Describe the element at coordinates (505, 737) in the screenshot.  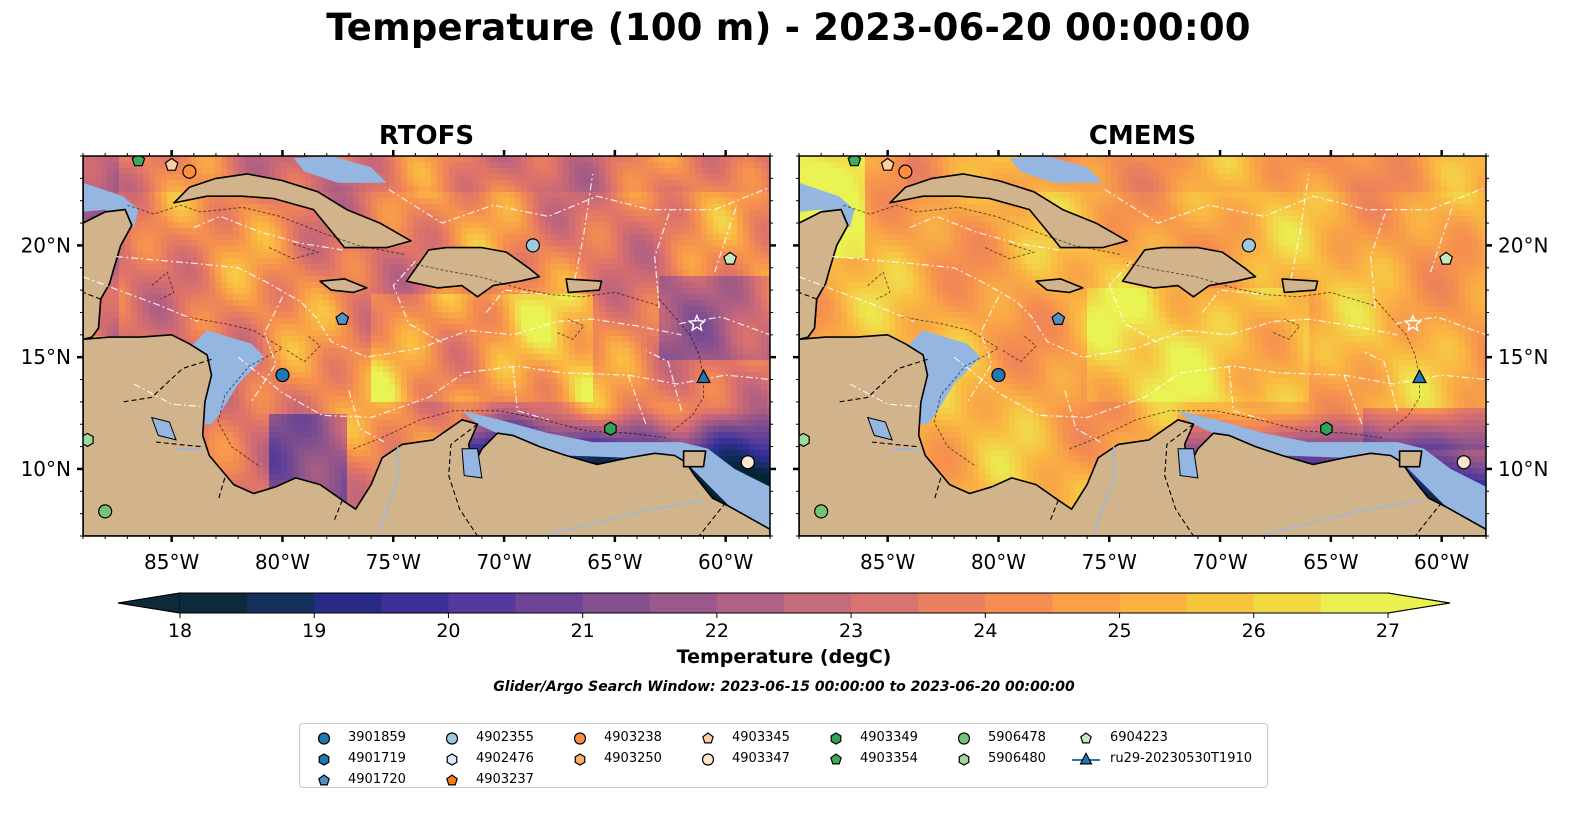
I see `legend-label: 4902355` at that location.